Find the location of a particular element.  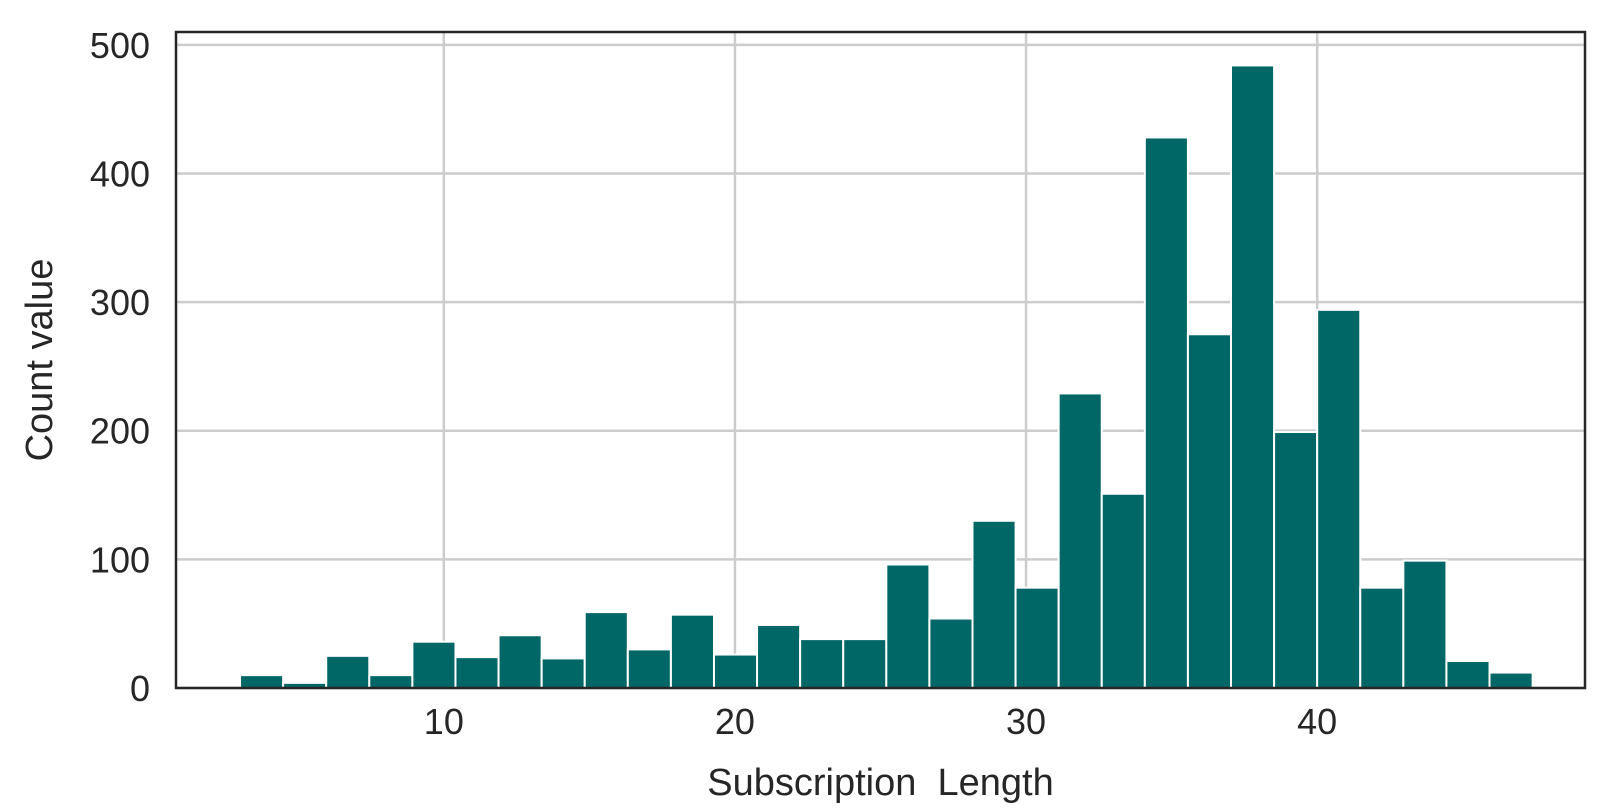

x-axis-label: Subscription Length is located at coordinates (880, 783).